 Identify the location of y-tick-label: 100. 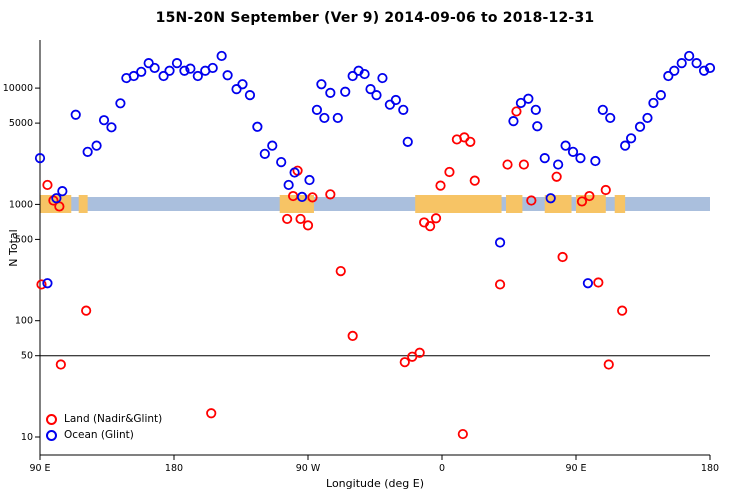
(24, 321).